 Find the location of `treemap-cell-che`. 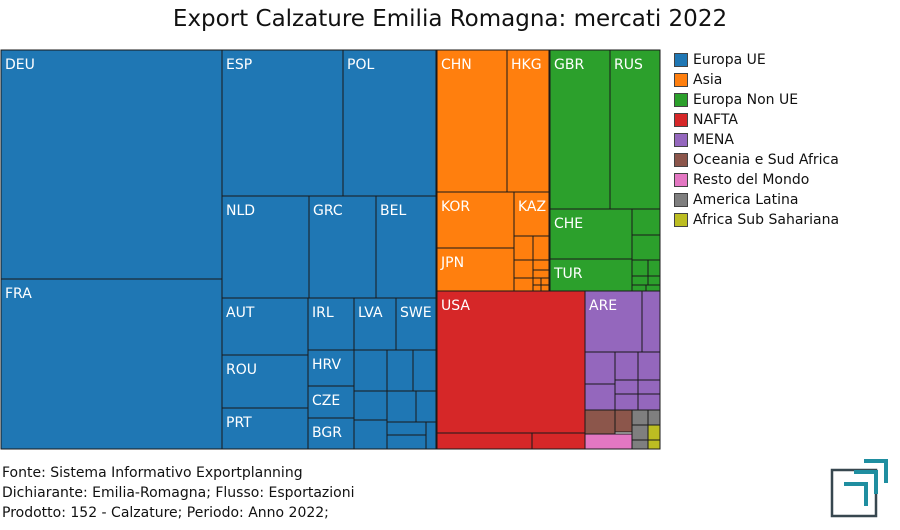

treemap-cell-che is located at coordinates (591, 234).